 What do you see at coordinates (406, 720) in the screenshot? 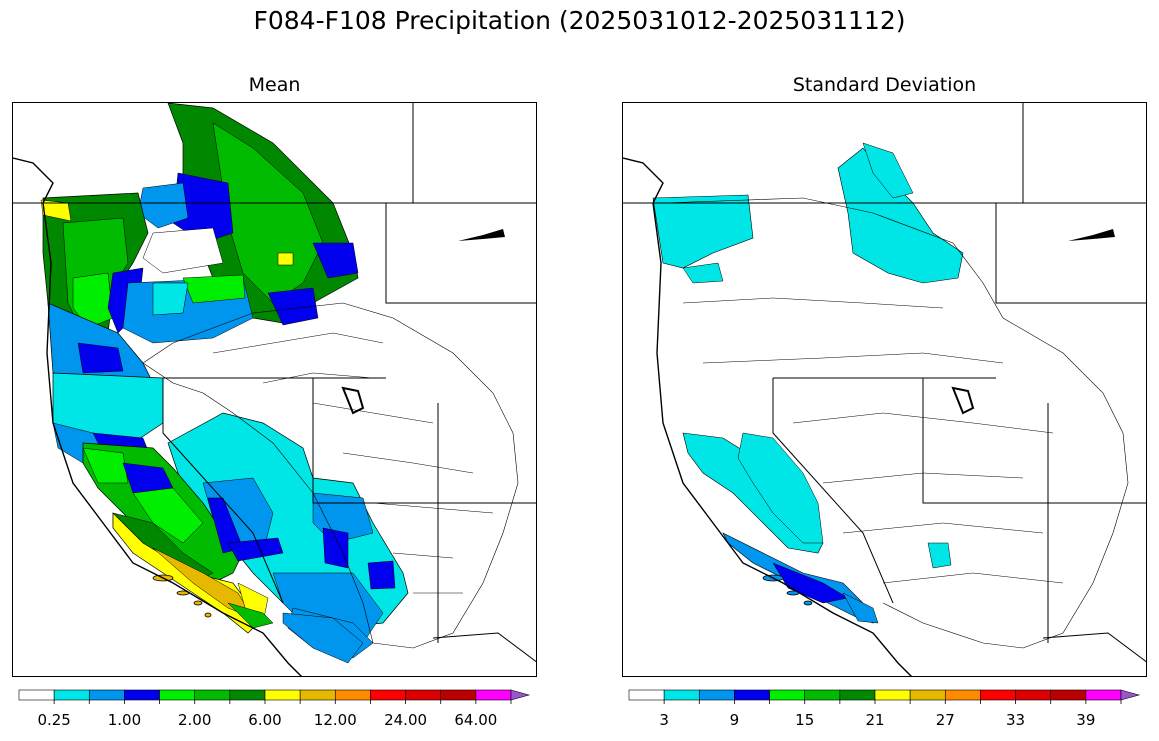
I see `colorbar-tick-label: 24.00` at bounding box center [406, 720].